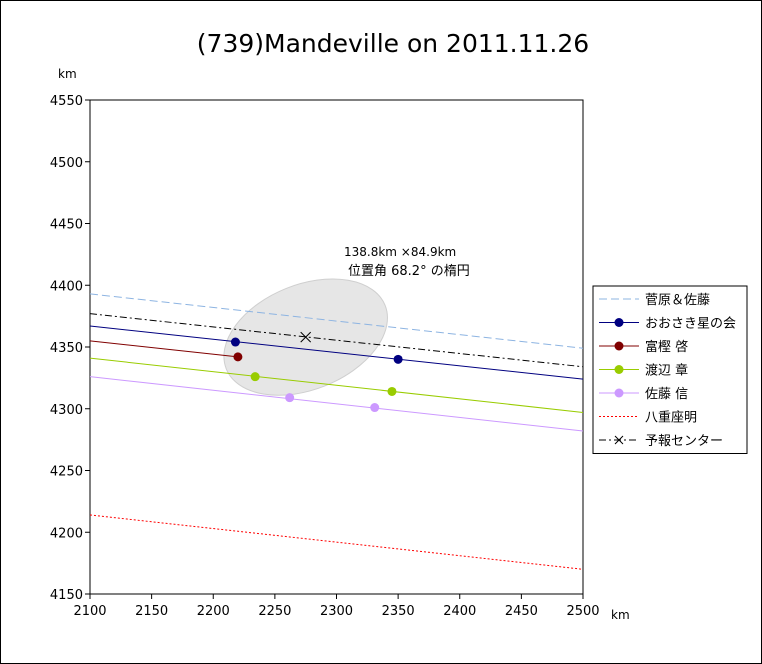  I want to click on x-tick-label: 2350, so click(398, 611).